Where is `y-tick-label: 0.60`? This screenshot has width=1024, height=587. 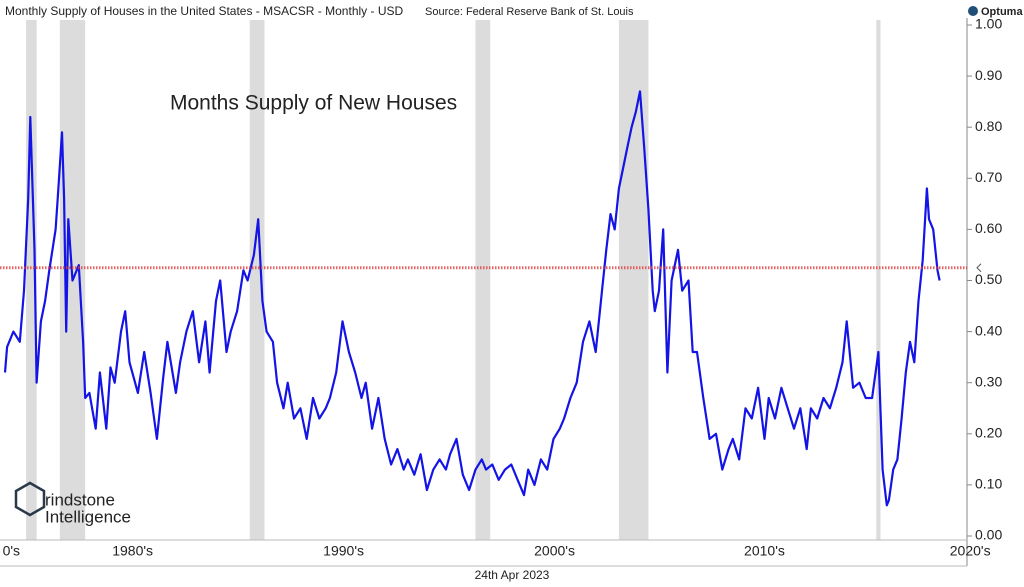
y-tick-label: 0.60 is located at coordinates (988, 228).